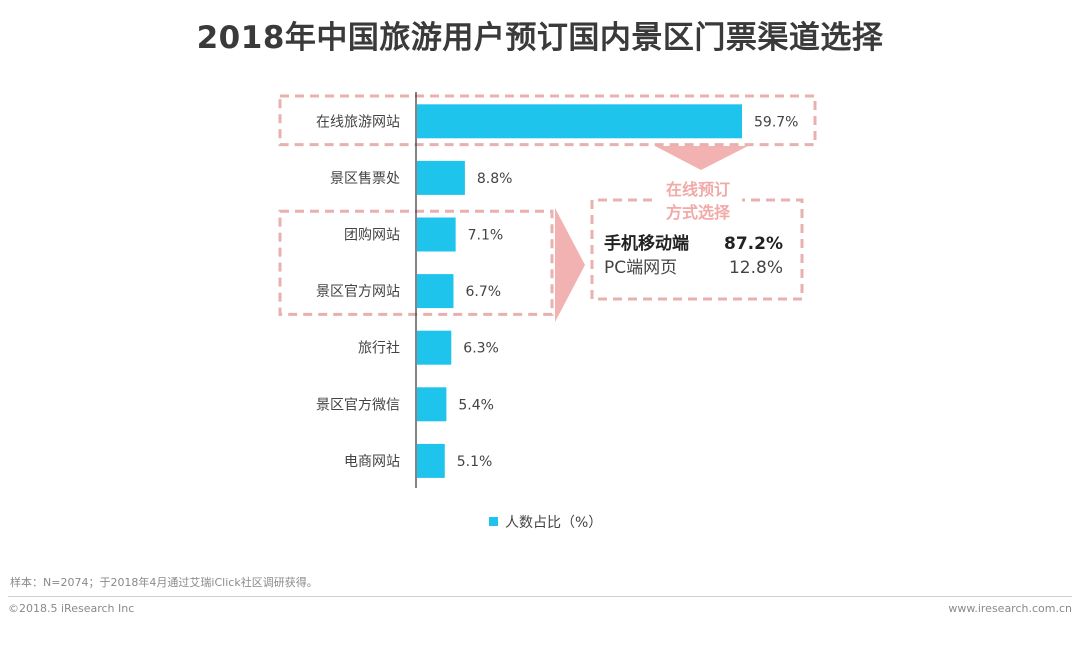  What do you see at coordinates (553, 523) in the screenshot?
I see `legend-label: 人数占比（%）` at bounding box center [553, 523].